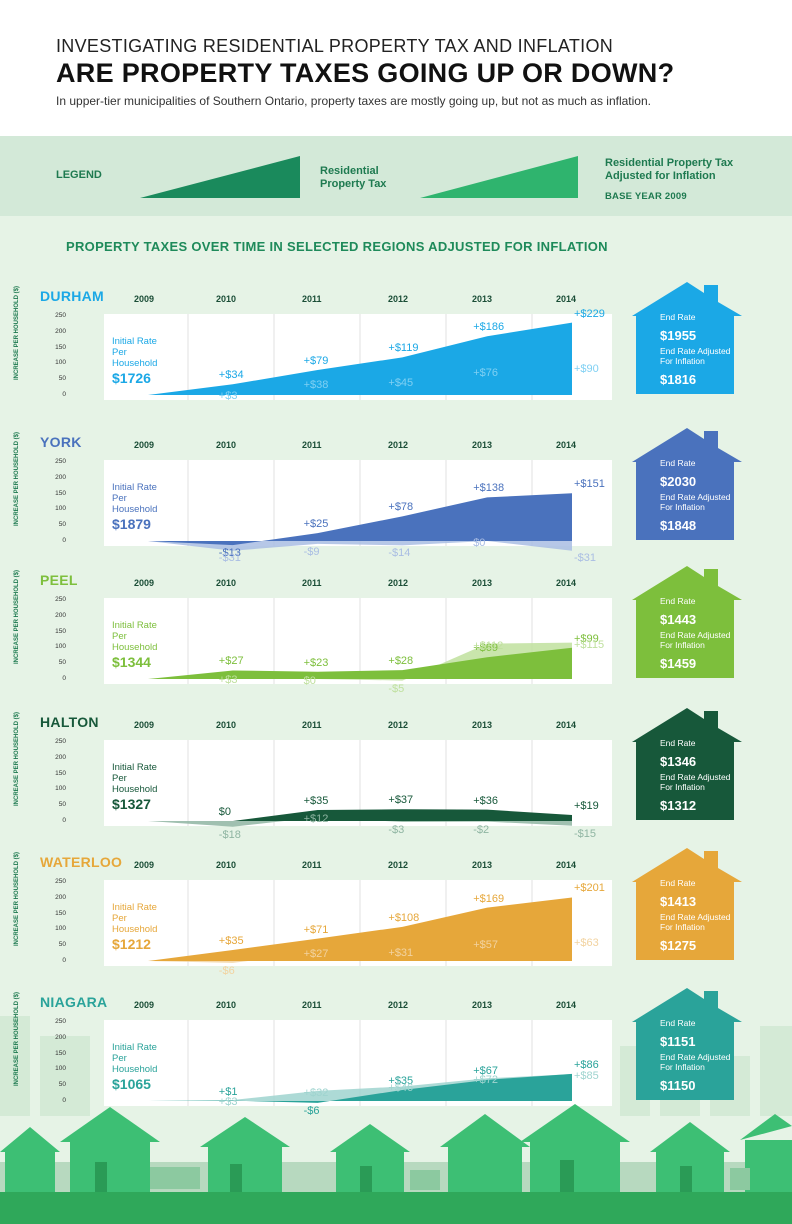 This screenshot has width=792, height=1224. What do you see at coordinates (589, 888) in the screenshot?
I see `data-label-tax: +$201` at bounding box center [589, 888].